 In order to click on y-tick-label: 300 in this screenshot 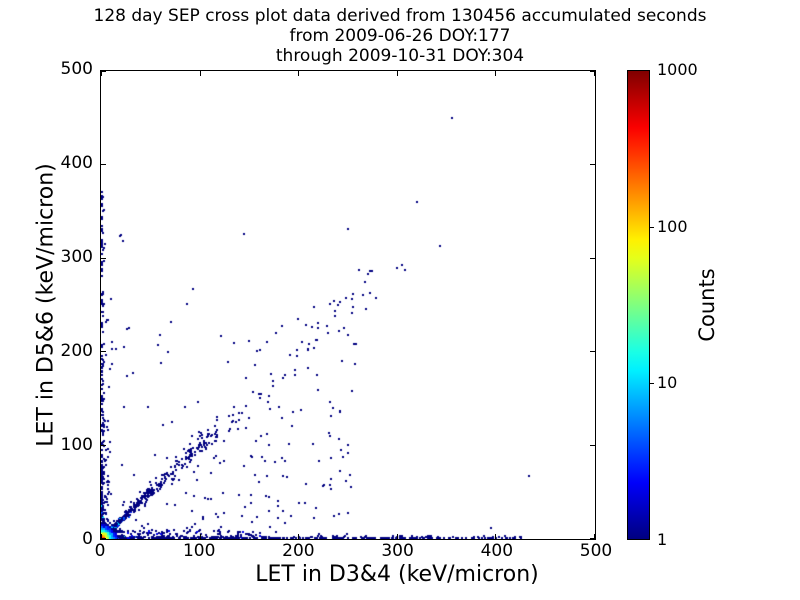, I will do `click(76, 257)`.